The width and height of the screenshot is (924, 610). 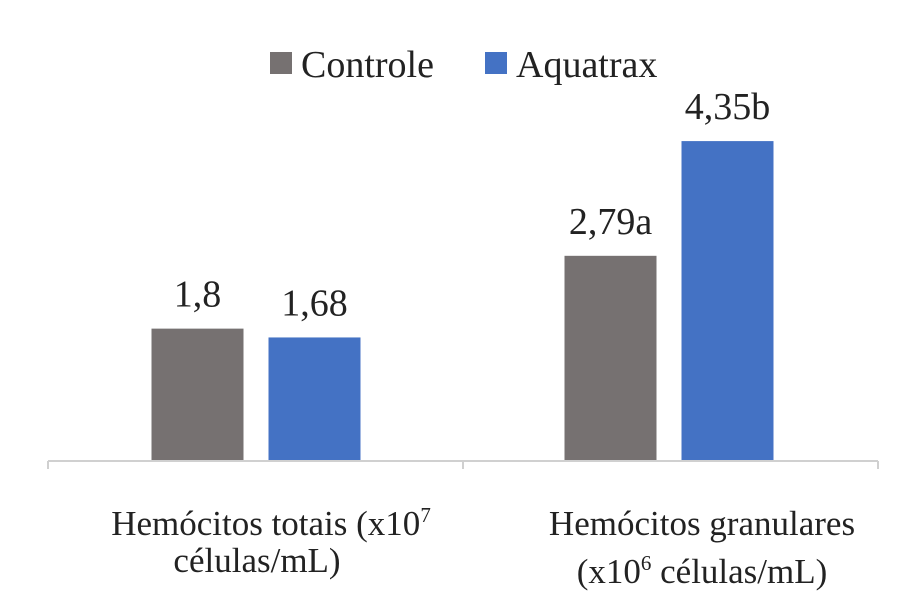 What do you see at coordinates (702, 571) in the screenshot?
I see `category-label-granulares-line2: (x106 células/mL)` at bounding box center [702, 571].